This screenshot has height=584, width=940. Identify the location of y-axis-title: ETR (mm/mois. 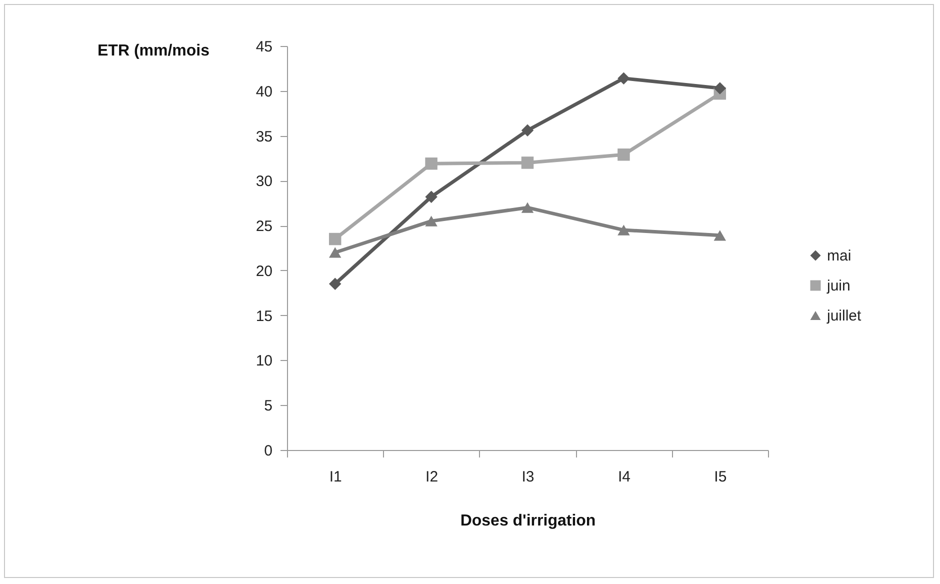
(154, 51).